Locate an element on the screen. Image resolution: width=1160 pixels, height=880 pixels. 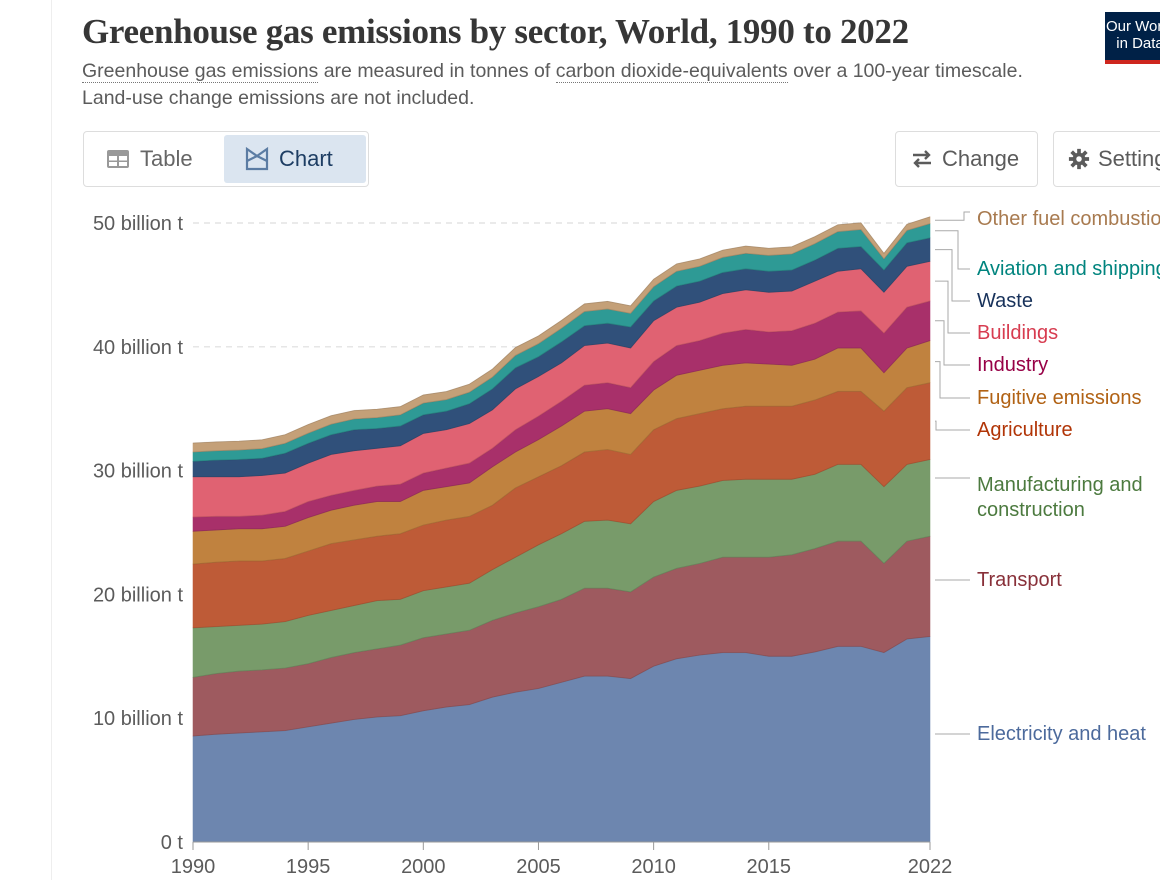
y-tick-label: 40 billion t is located at coordinates (138, 348).